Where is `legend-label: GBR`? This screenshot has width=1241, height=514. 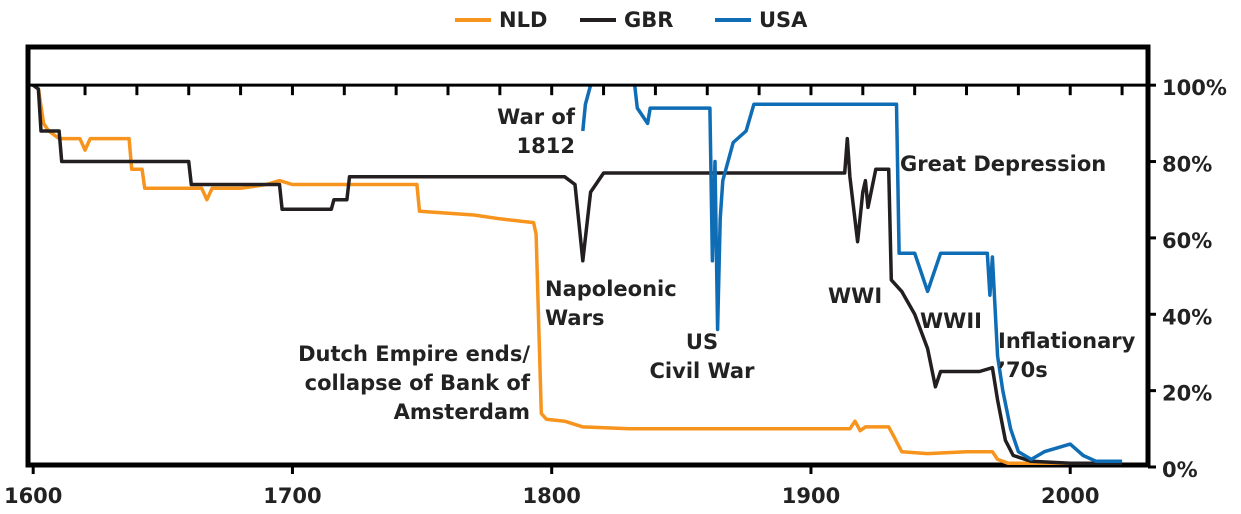 legend-label: GBR is located at coordinates (648, 20).